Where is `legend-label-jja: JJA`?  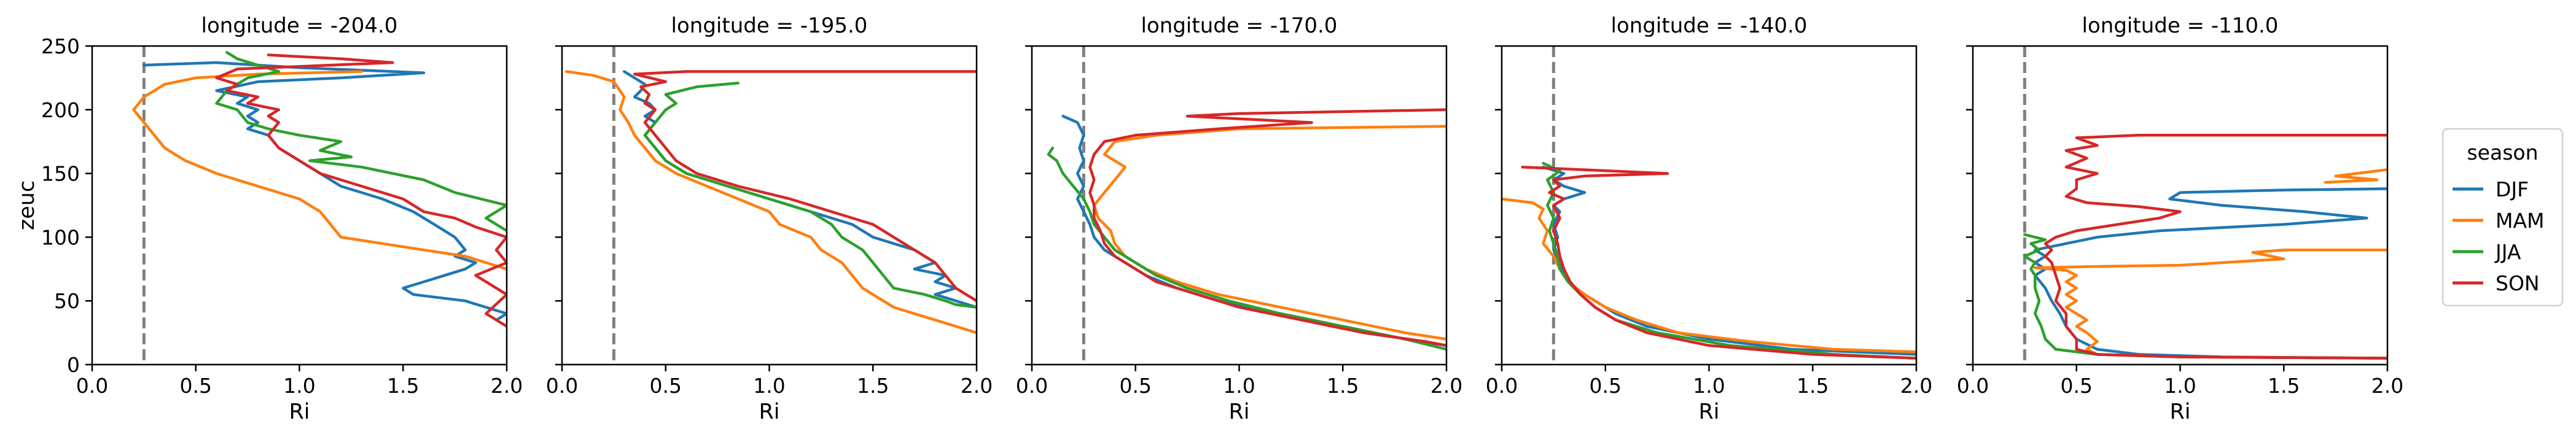 legend-label-jja: JJA is located at coordinates (2507, 252).